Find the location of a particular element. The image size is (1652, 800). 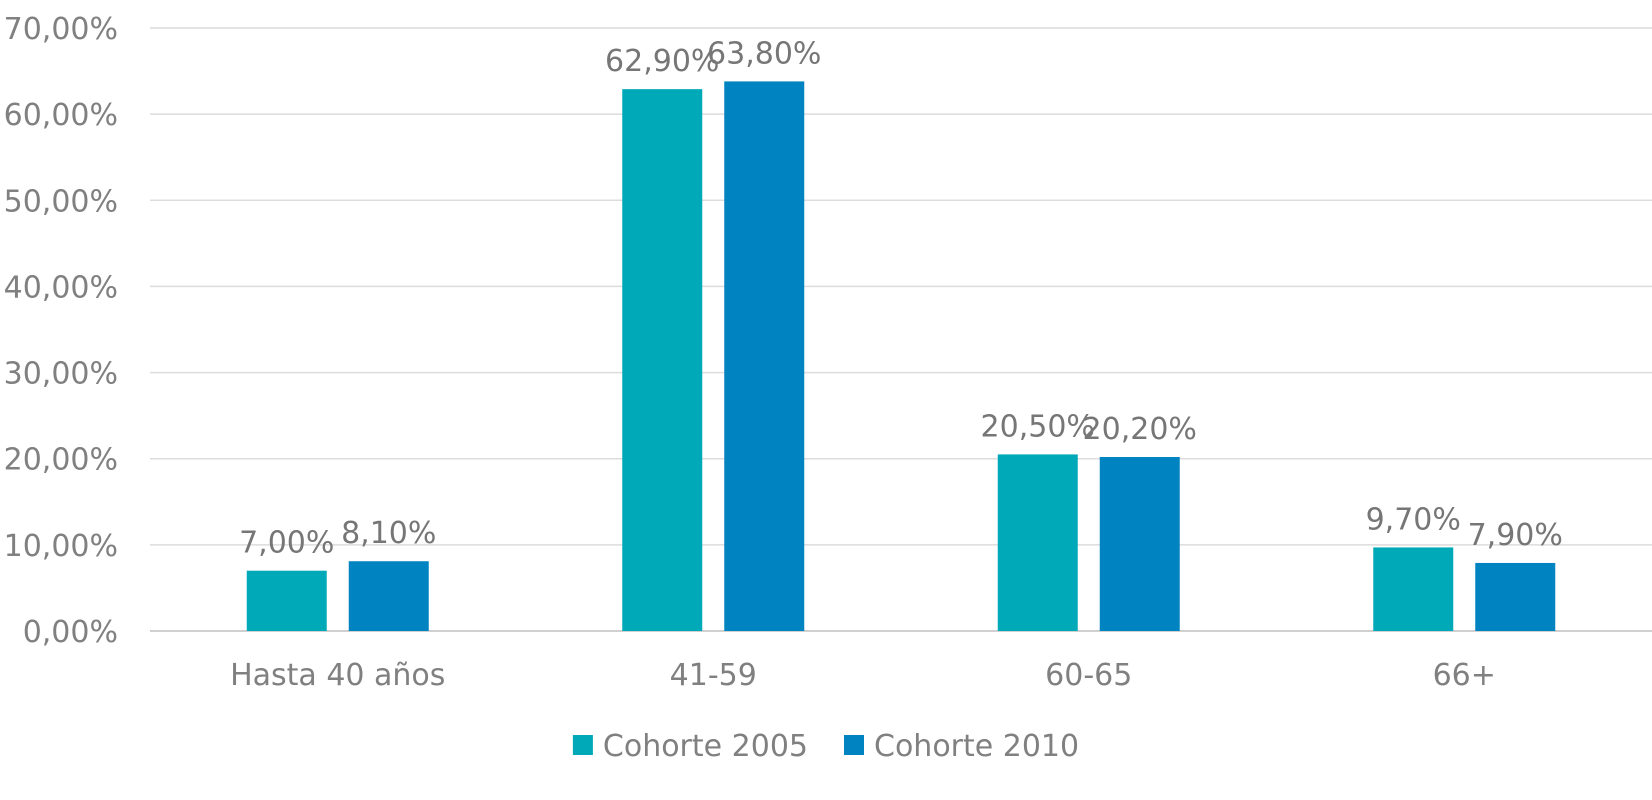

data-label: 8,10% is located at coordinates (388, 533).